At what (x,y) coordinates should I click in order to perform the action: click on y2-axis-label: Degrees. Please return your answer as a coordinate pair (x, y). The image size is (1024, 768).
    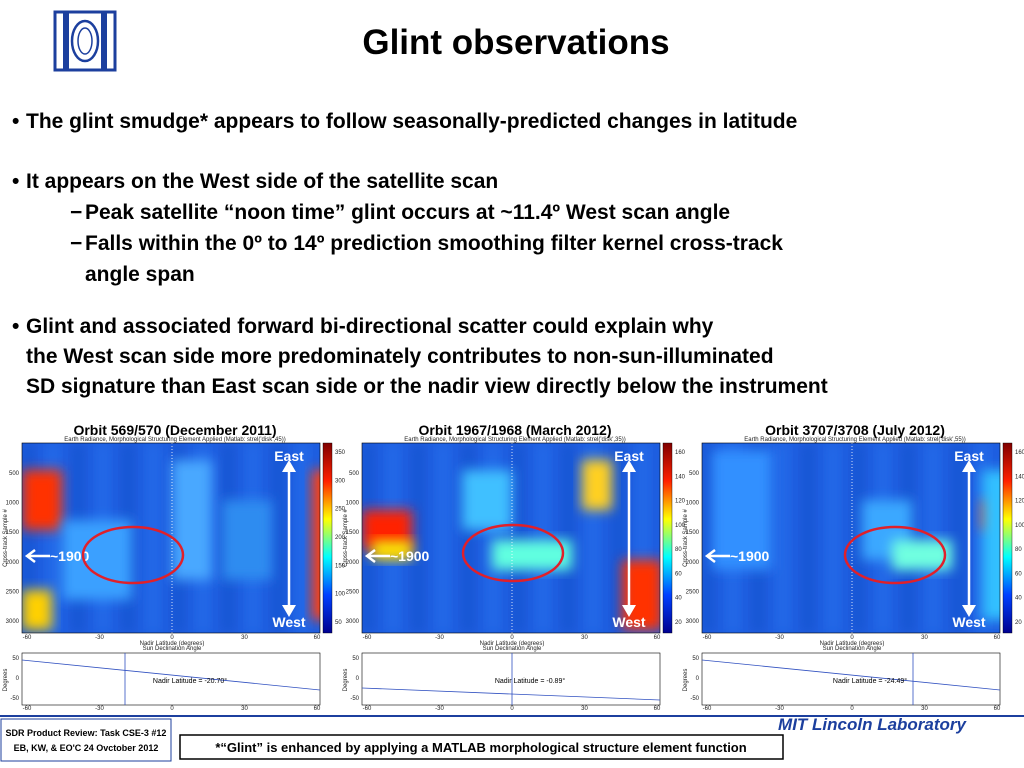
    Looking at the image, I should click on (6, 680).